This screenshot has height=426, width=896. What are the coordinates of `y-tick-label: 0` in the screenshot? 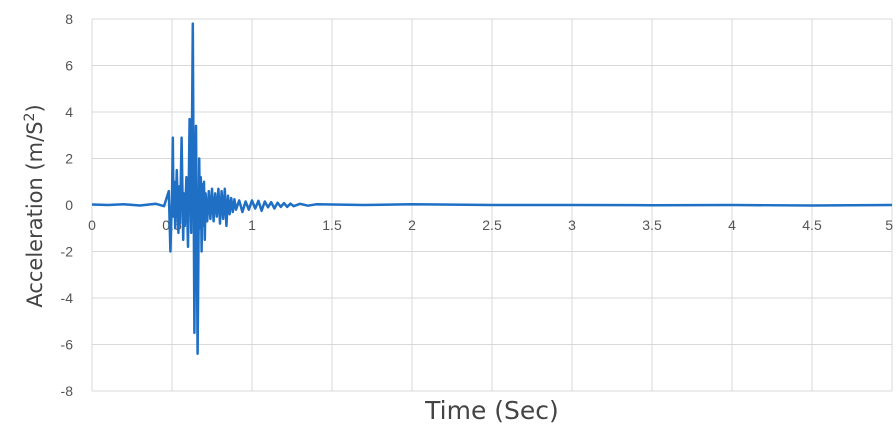 It's located at (69, 205).